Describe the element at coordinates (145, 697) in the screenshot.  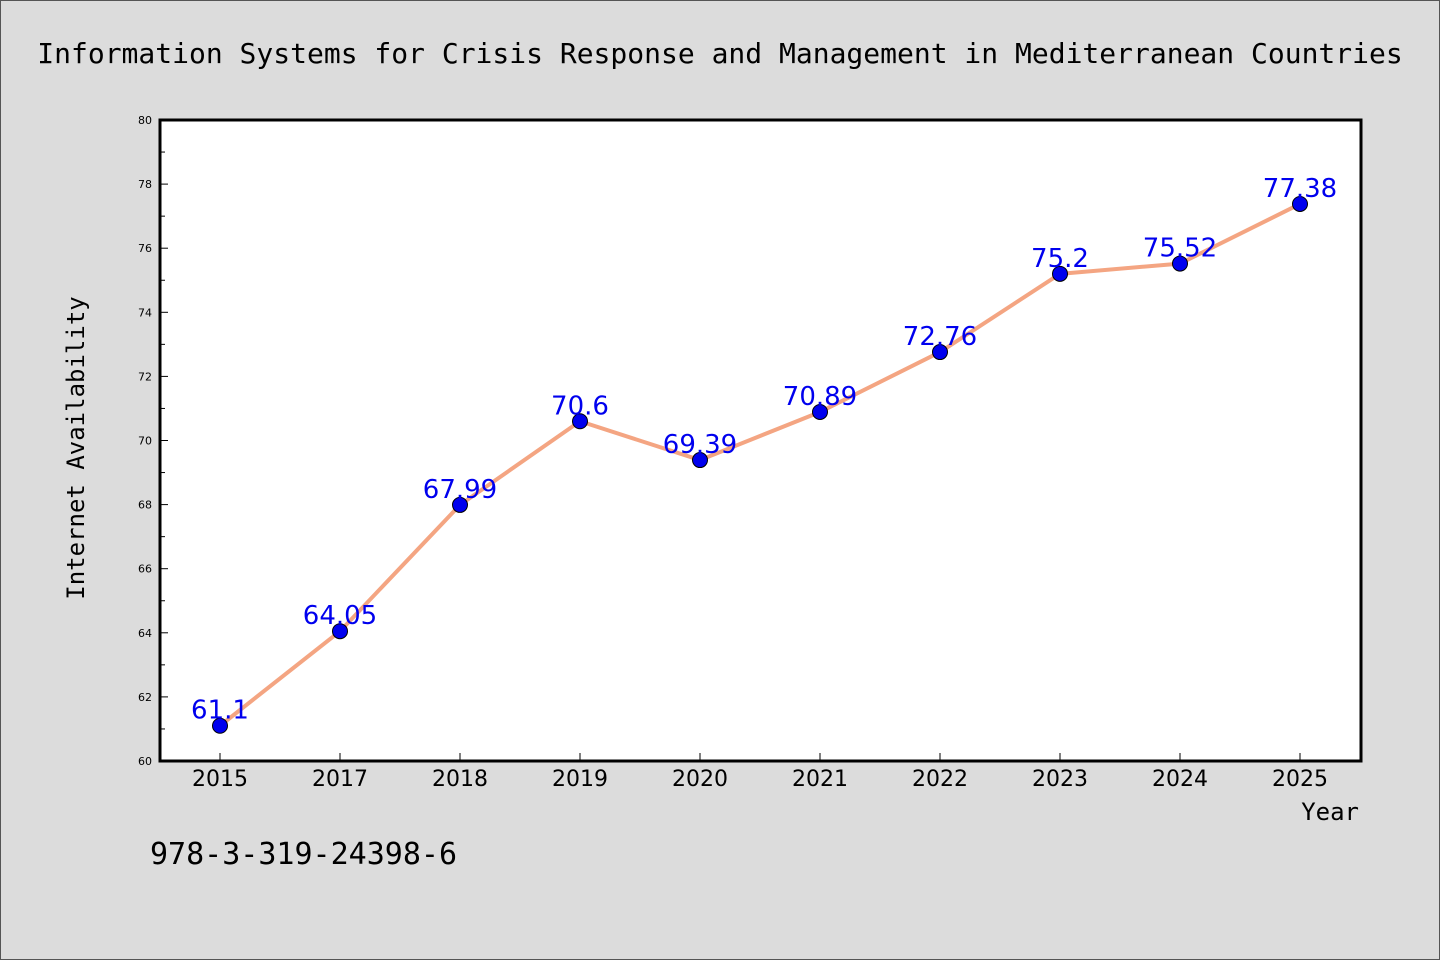
I see `y-tick-label: 62` at that location.